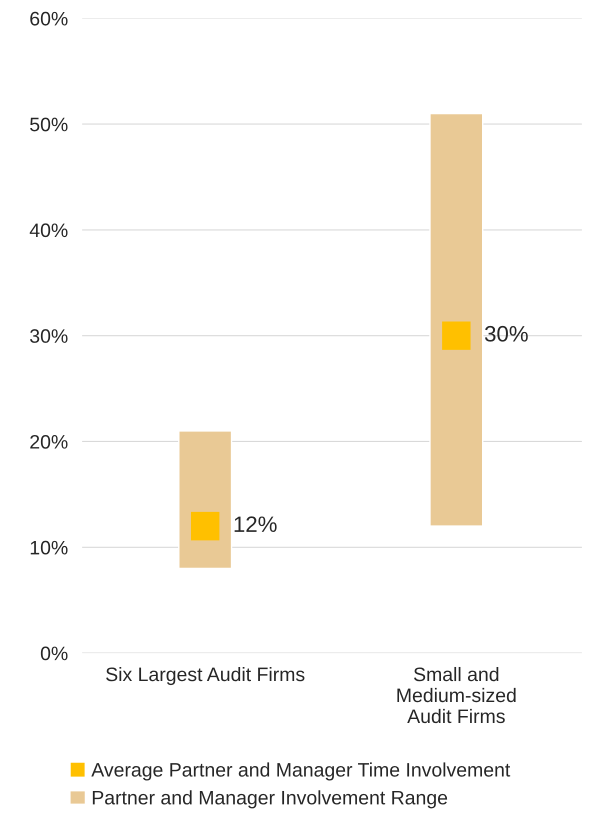 The height and width of the screenshot is (833, 595). I want to click on y-tick-label: 20%, so click(49, 441).